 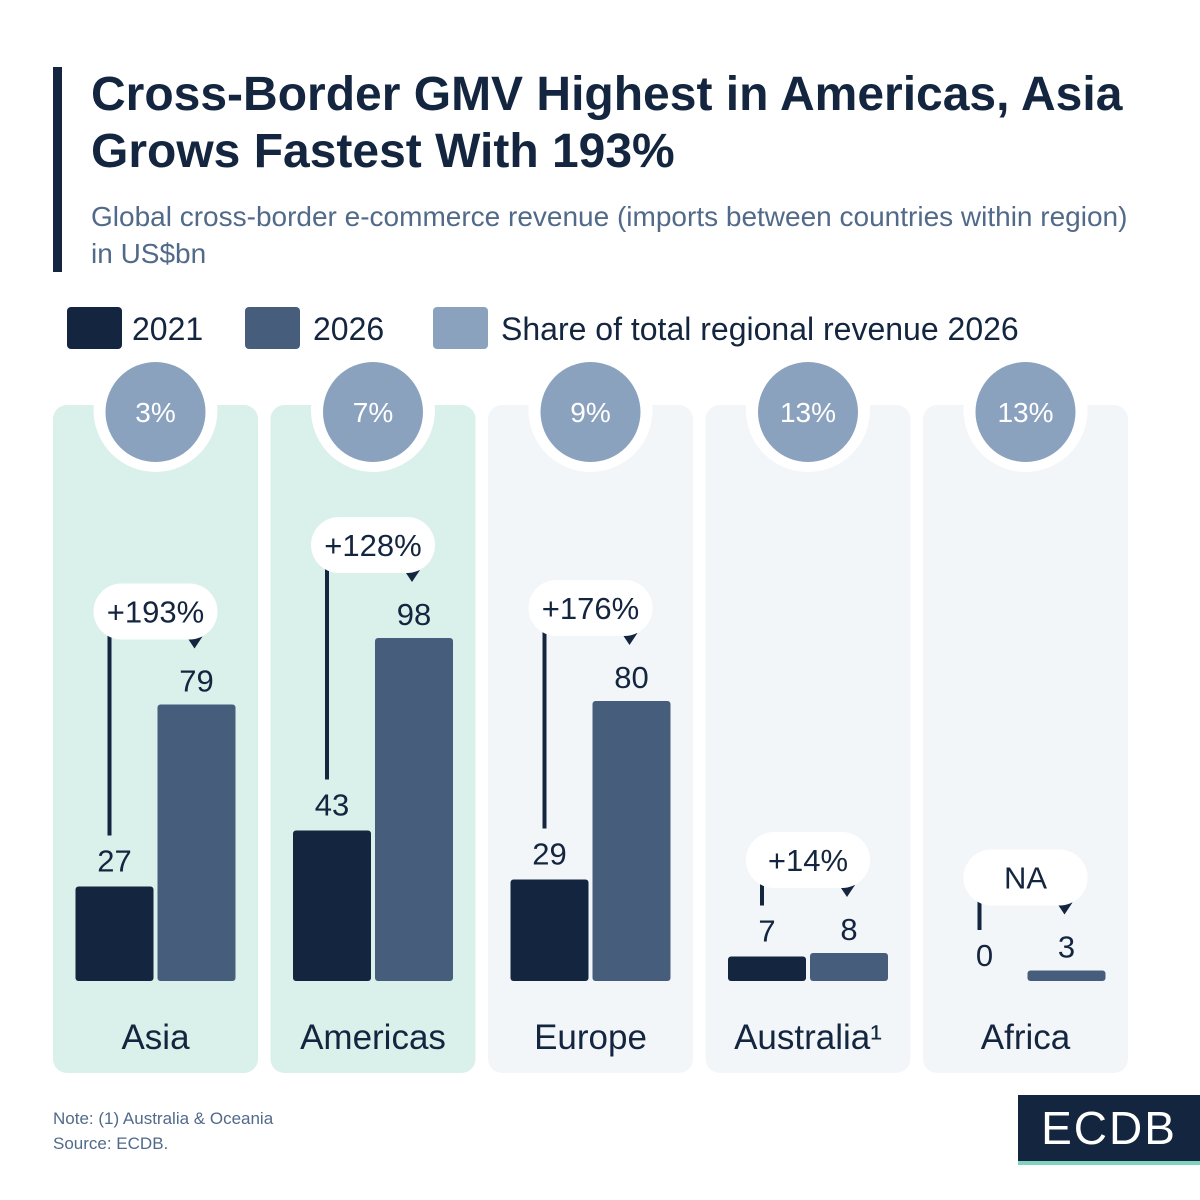 What do you see at coordinates (549, 854) in the screenshot?
I see `value-label-2021-europe: 29` at bounding box center [549, 854].